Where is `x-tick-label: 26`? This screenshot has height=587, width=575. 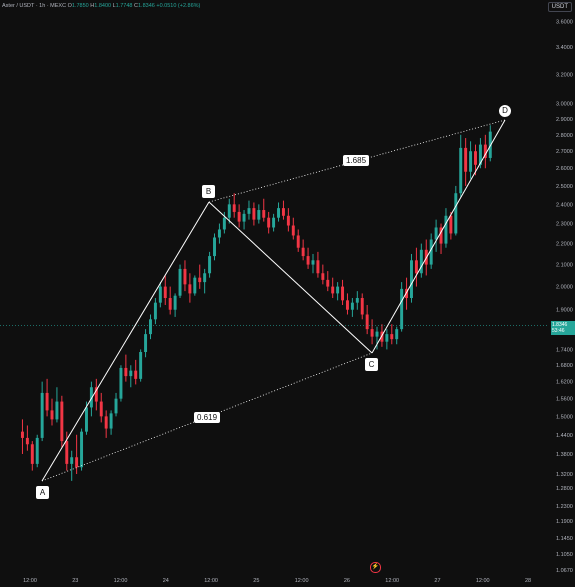 x-tick-label: 26 is located at coordinates (347, 581).